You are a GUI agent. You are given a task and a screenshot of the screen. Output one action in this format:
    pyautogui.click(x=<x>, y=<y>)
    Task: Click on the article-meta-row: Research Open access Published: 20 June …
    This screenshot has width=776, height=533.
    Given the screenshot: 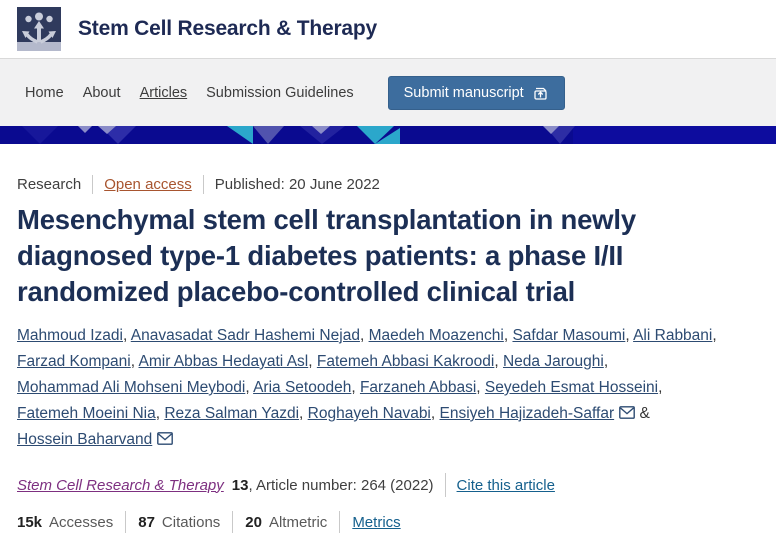 What is the action you would take?
    pyautogui.click(x=388, y=184)
    